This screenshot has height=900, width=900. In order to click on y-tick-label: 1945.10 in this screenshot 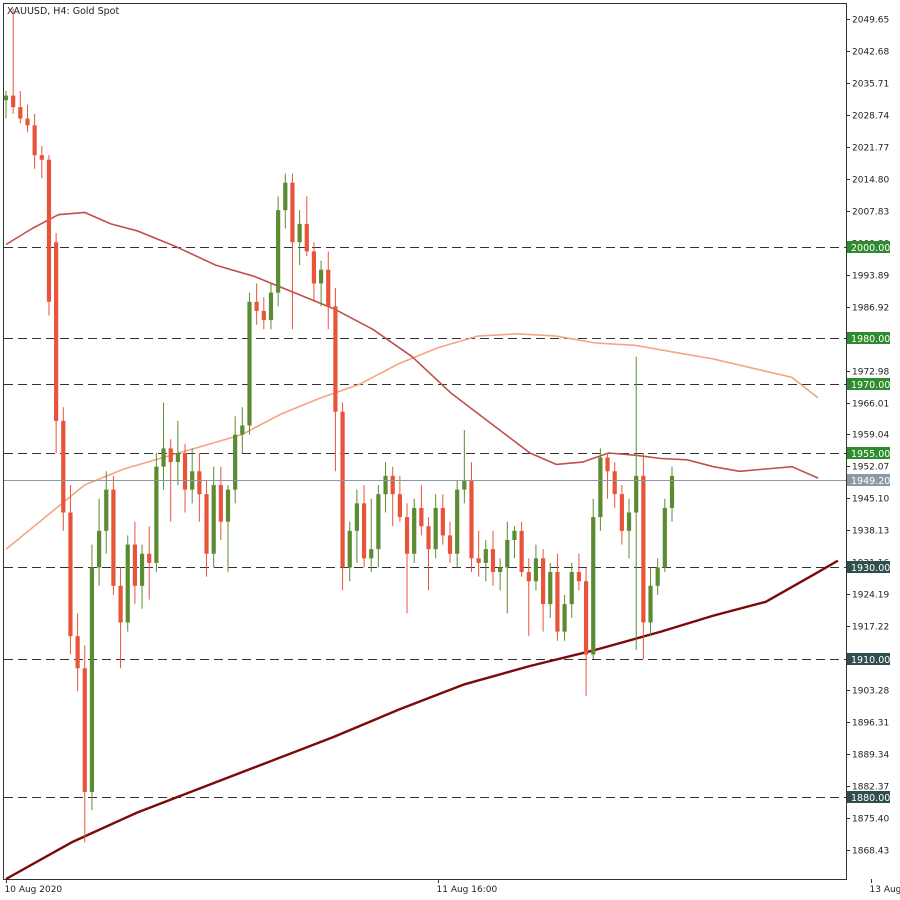, I will do `click(870, 500)`.